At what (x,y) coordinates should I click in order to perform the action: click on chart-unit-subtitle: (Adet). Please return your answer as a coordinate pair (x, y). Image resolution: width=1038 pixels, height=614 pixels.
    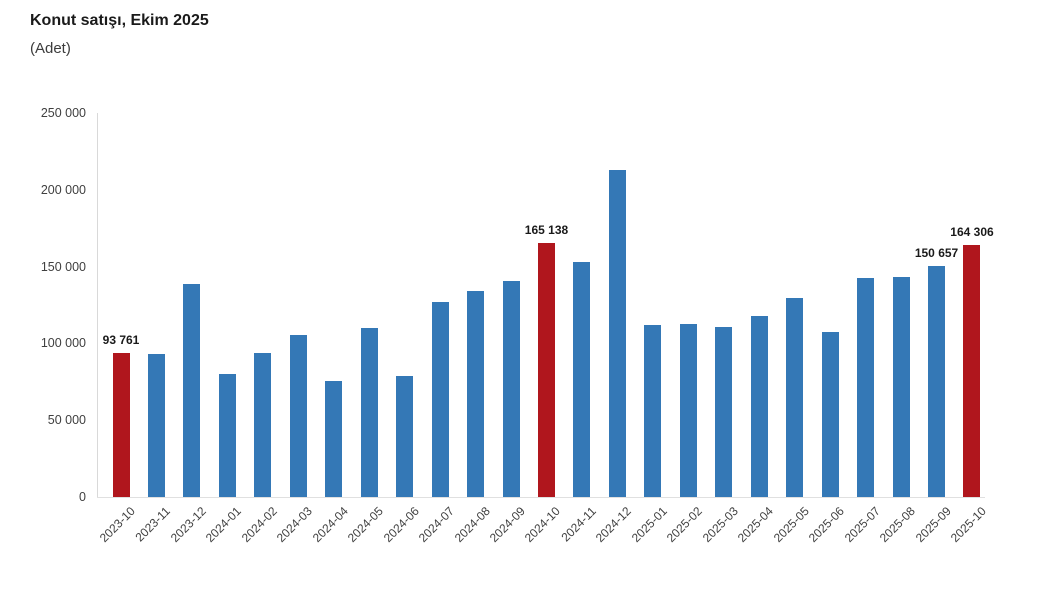
    Looking at the image, I should click on (50, 48).